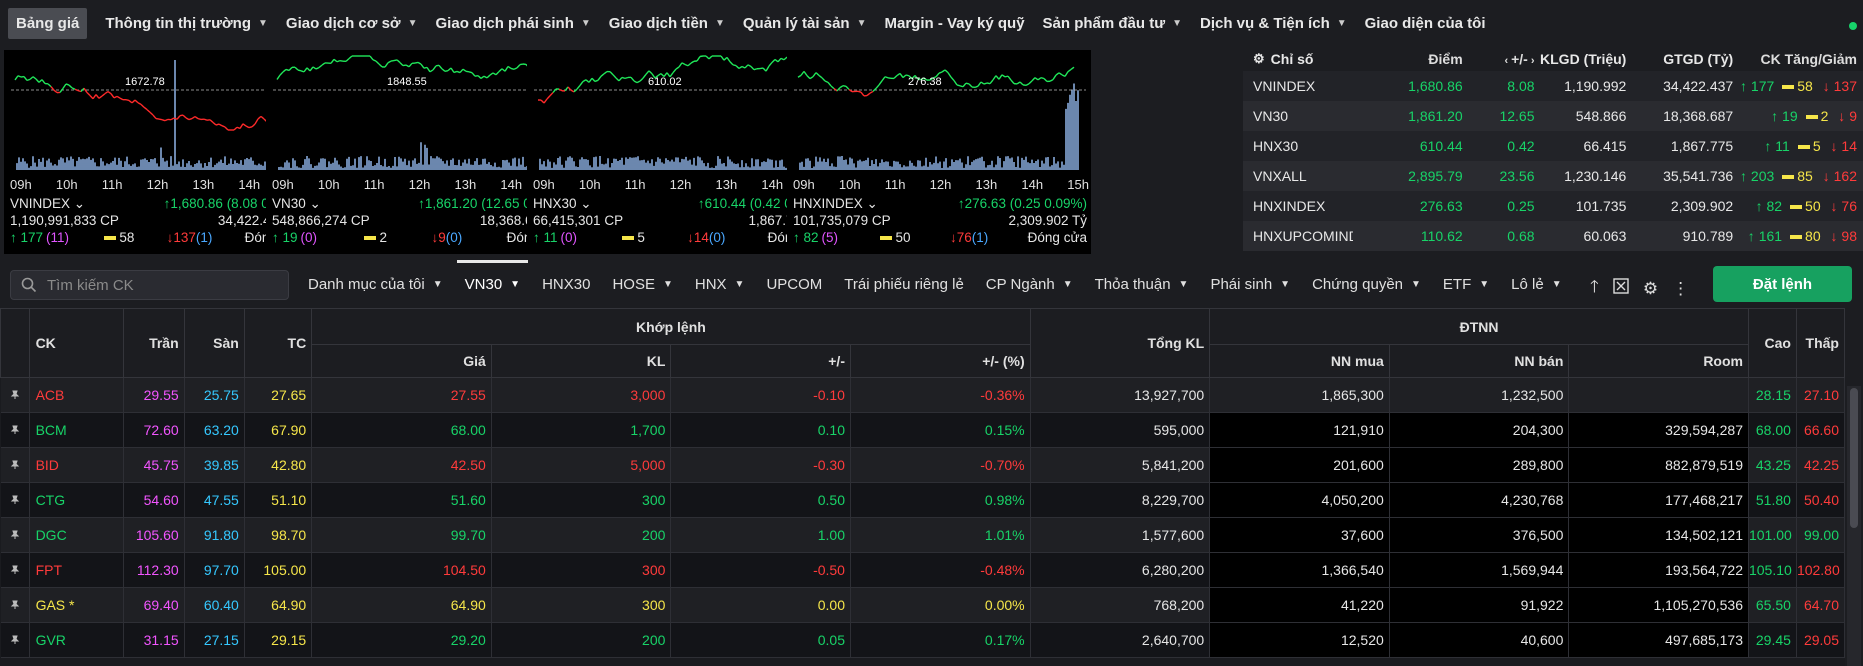  Describe the element at coordinates (904, 284) in the screenshot. I see `tab-trái-phiếu-riêng-lẻ: Trái phiếu riêng lẻ` at that location.